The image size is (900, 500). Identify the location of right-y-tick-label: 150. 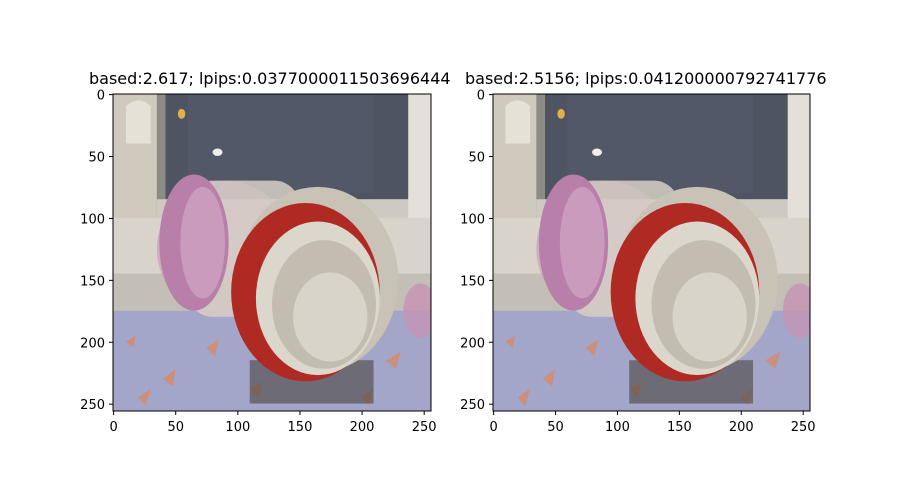
(472, 281).